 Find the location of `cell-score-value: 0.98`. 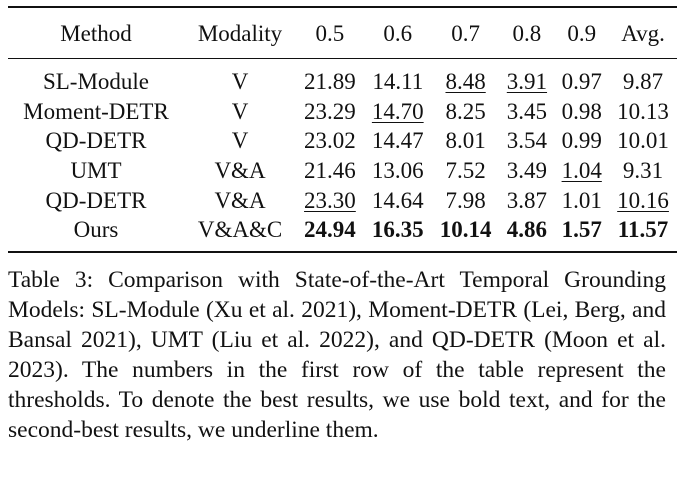

cell-score-value: 0.98 is located at coordinates (581, 111).